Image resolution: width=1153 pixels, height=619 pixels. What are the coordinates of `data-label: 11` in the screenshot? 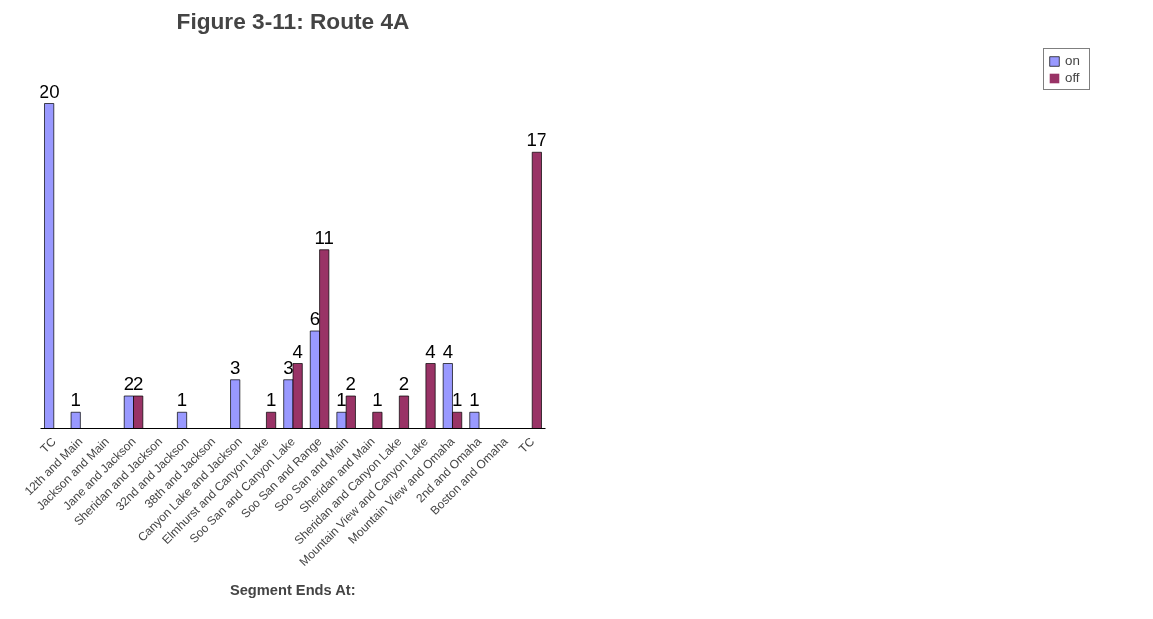 It's located at (324, 237).